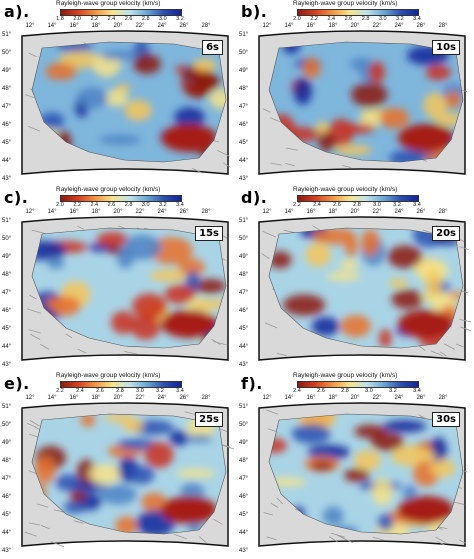  I want to click on velocity-map, so click(127, 475).